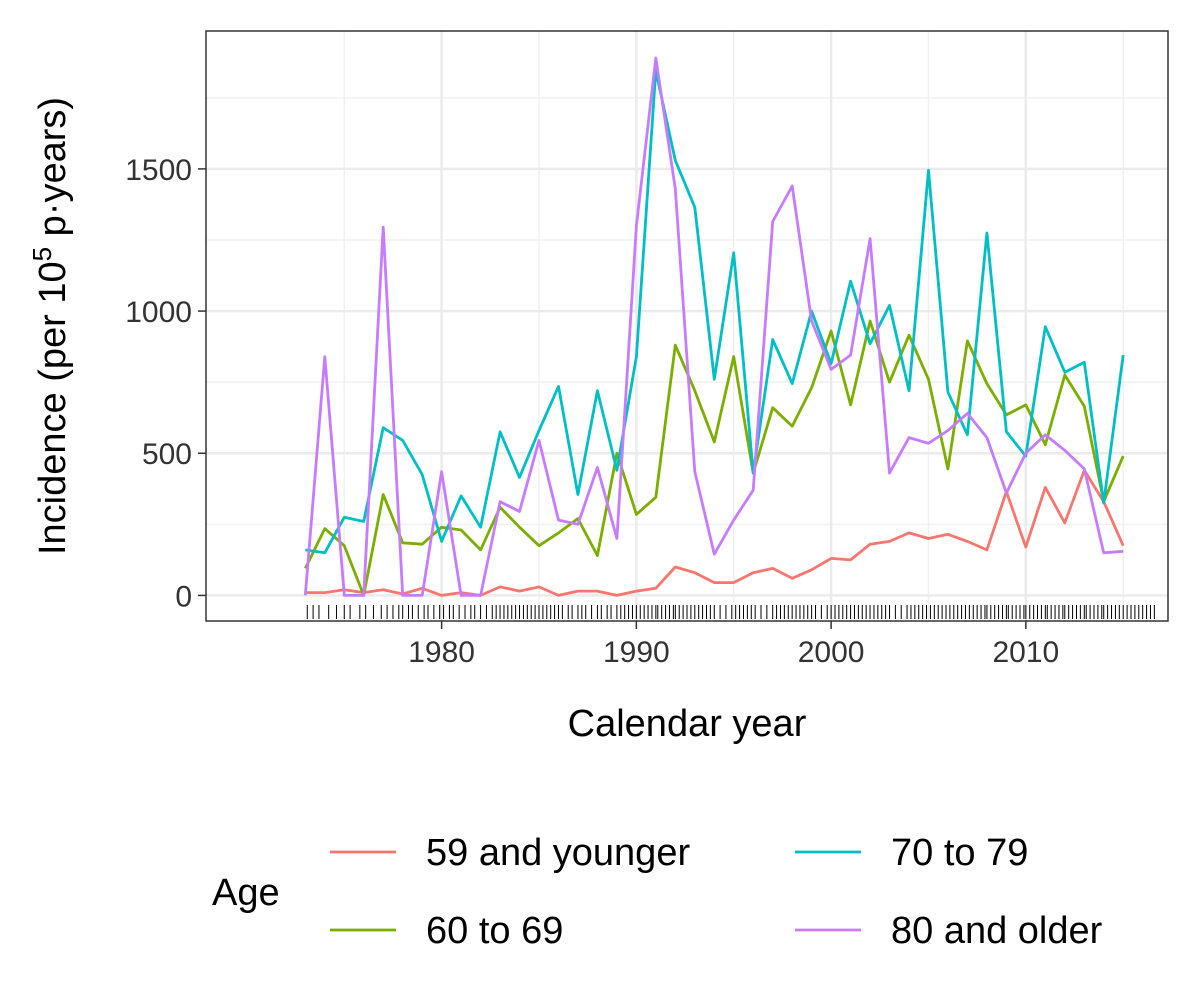  I want to click on legend-title: Age, so click(246, 893).